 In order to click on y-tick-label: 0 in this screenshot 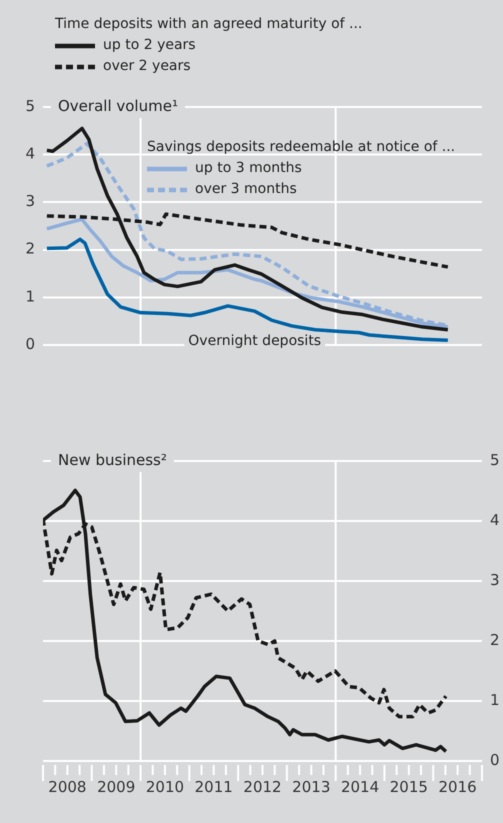, I will do `click(30, 343)`.